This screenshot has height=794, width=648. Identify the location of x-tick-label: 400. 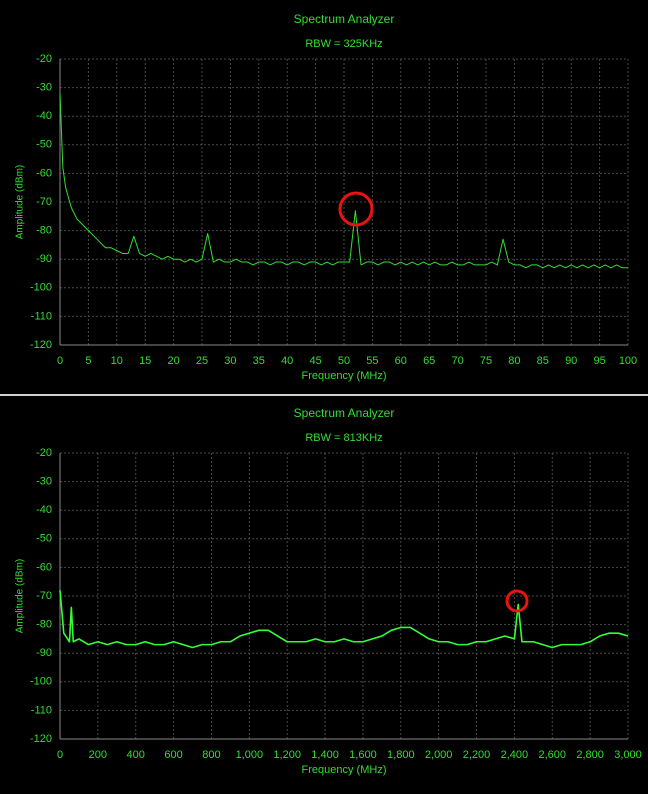
(136, 755).